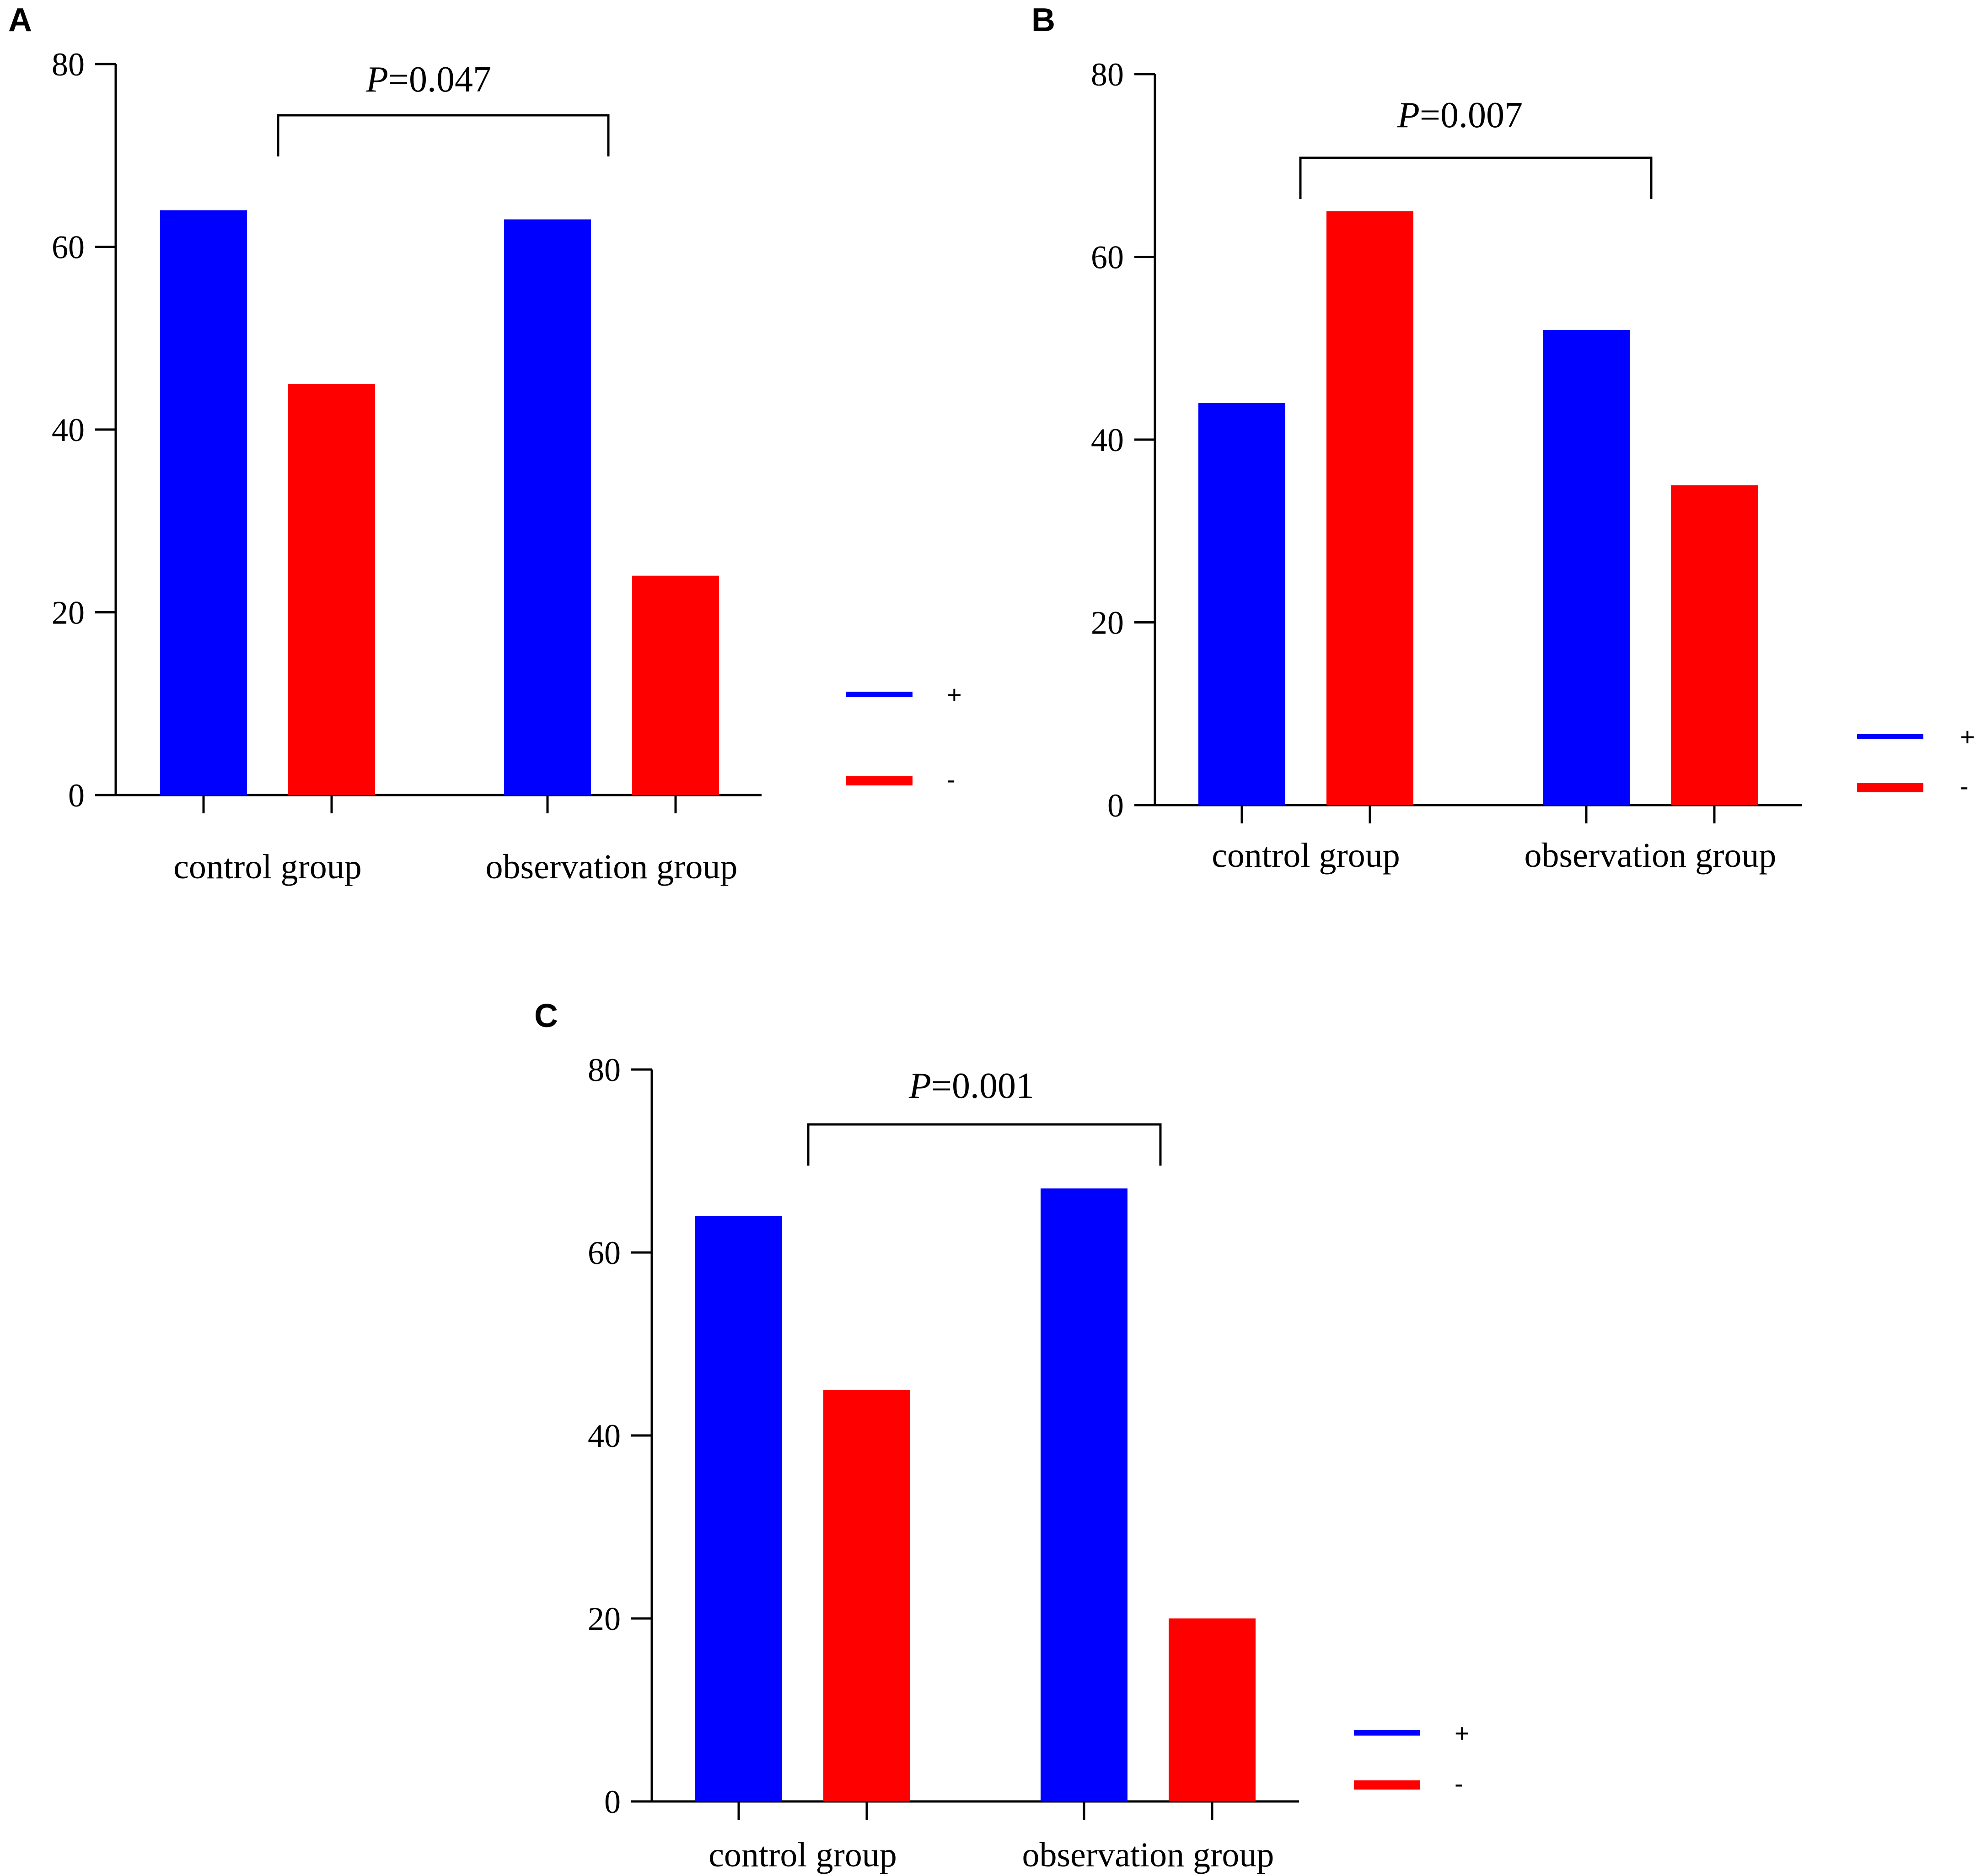  Describe the element at coordinates (1460, 115) in the screenshot. I see `p-value-label: P=0.007` at that location.